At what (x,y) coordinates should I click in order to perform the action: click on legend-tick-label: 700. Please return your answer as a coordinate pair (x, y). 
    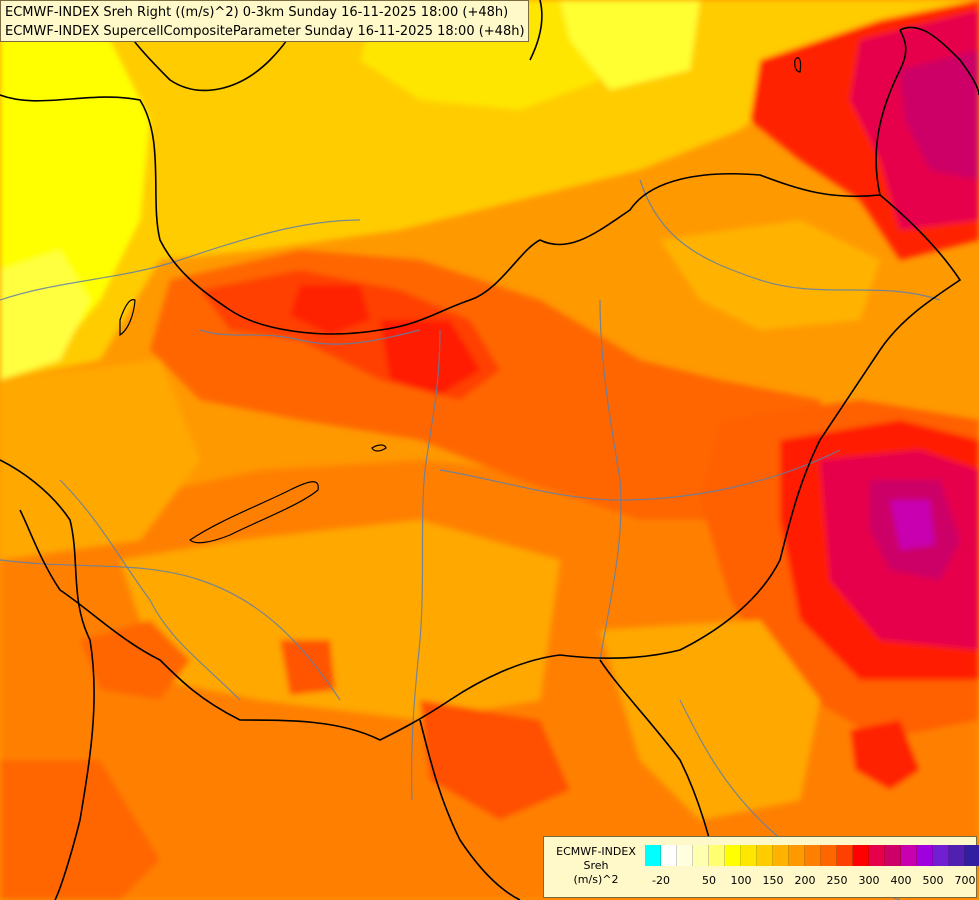
    Looking at the image, I should click on (965, 880).